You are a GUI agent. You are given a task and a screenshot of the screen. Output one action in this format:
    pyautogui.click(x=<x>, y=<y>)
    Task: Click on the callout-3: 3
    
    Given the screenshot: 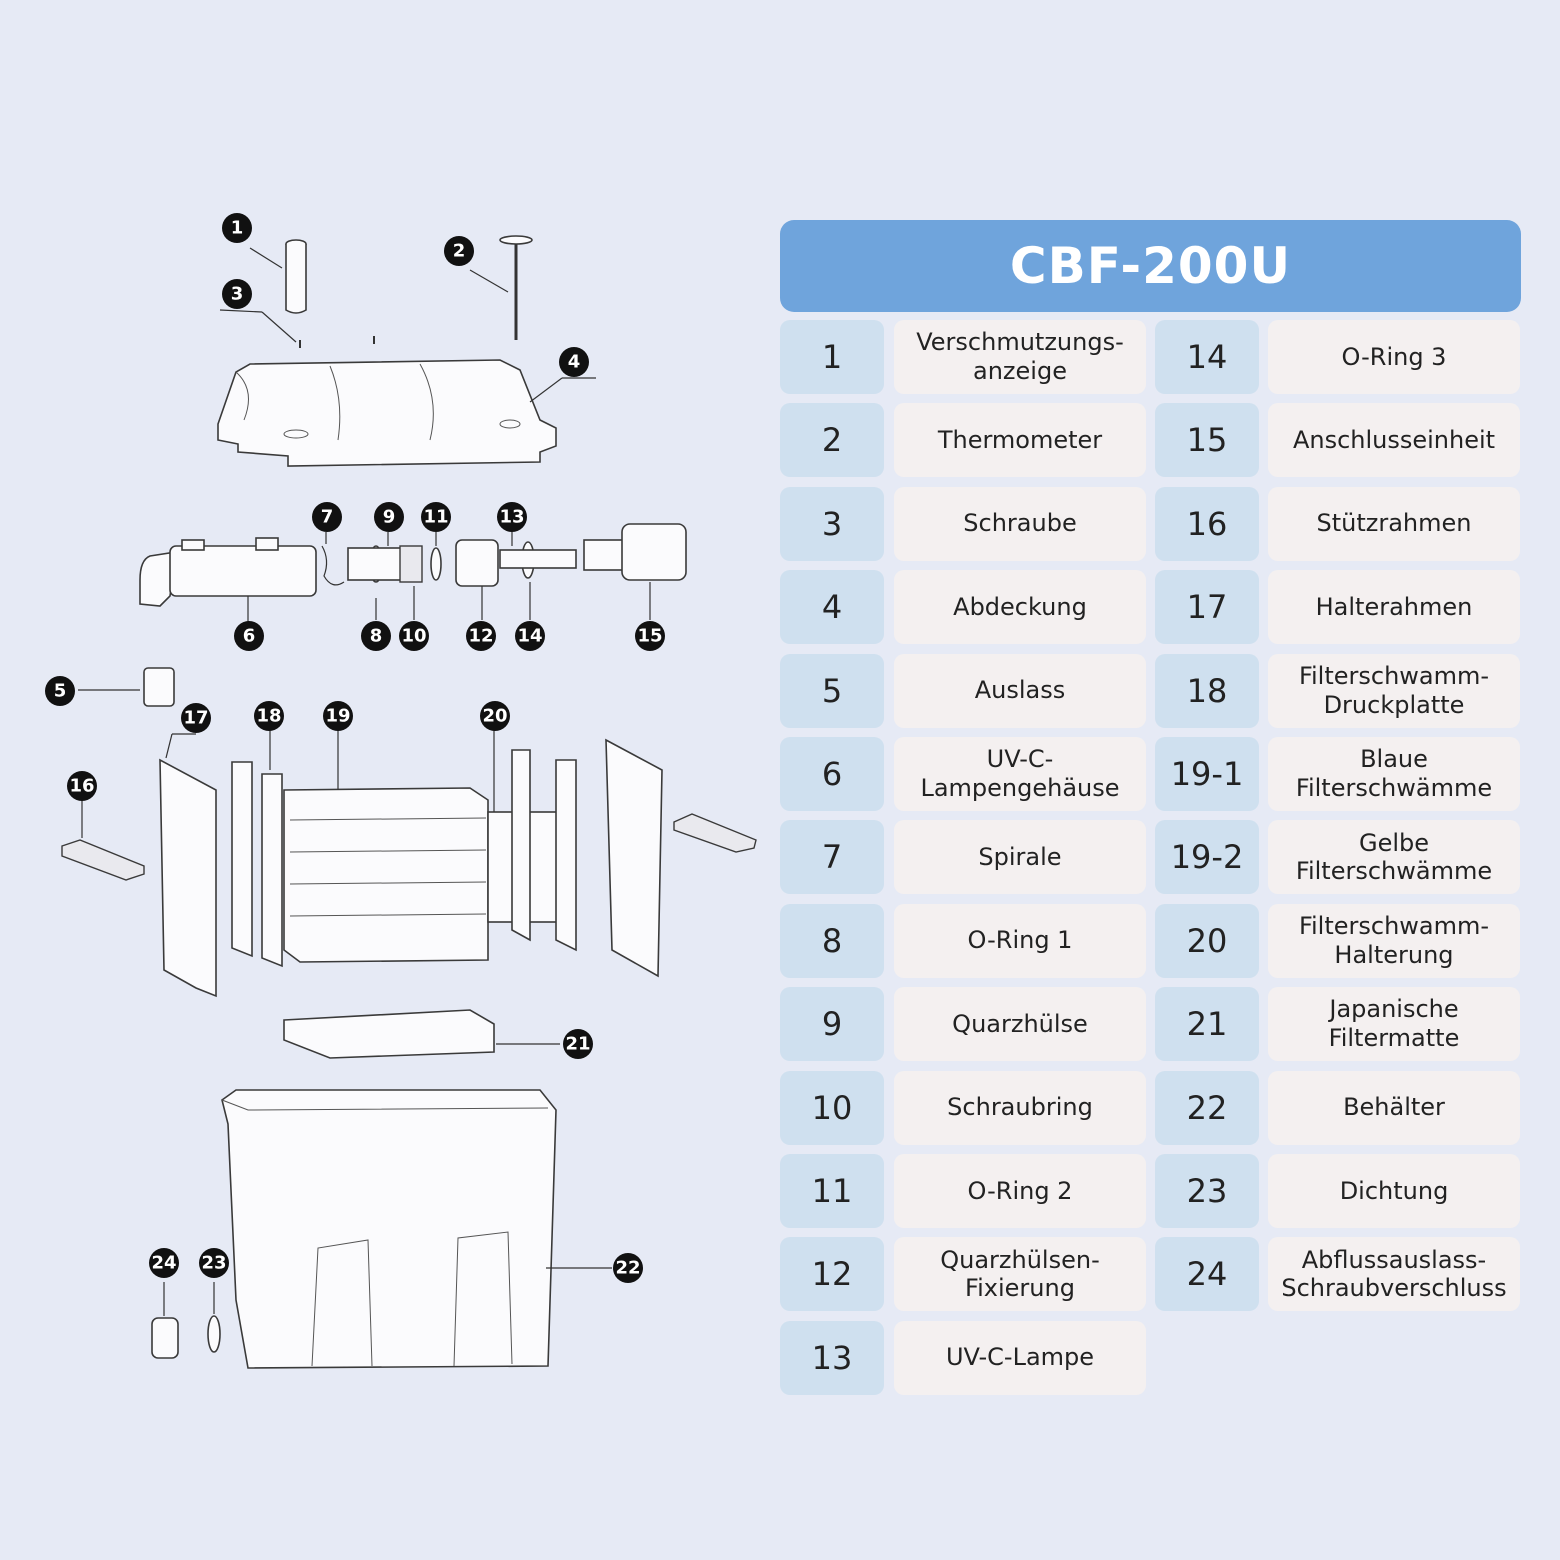 What is the action you would take?
    pyautogui.click(x=237, y=294)
    